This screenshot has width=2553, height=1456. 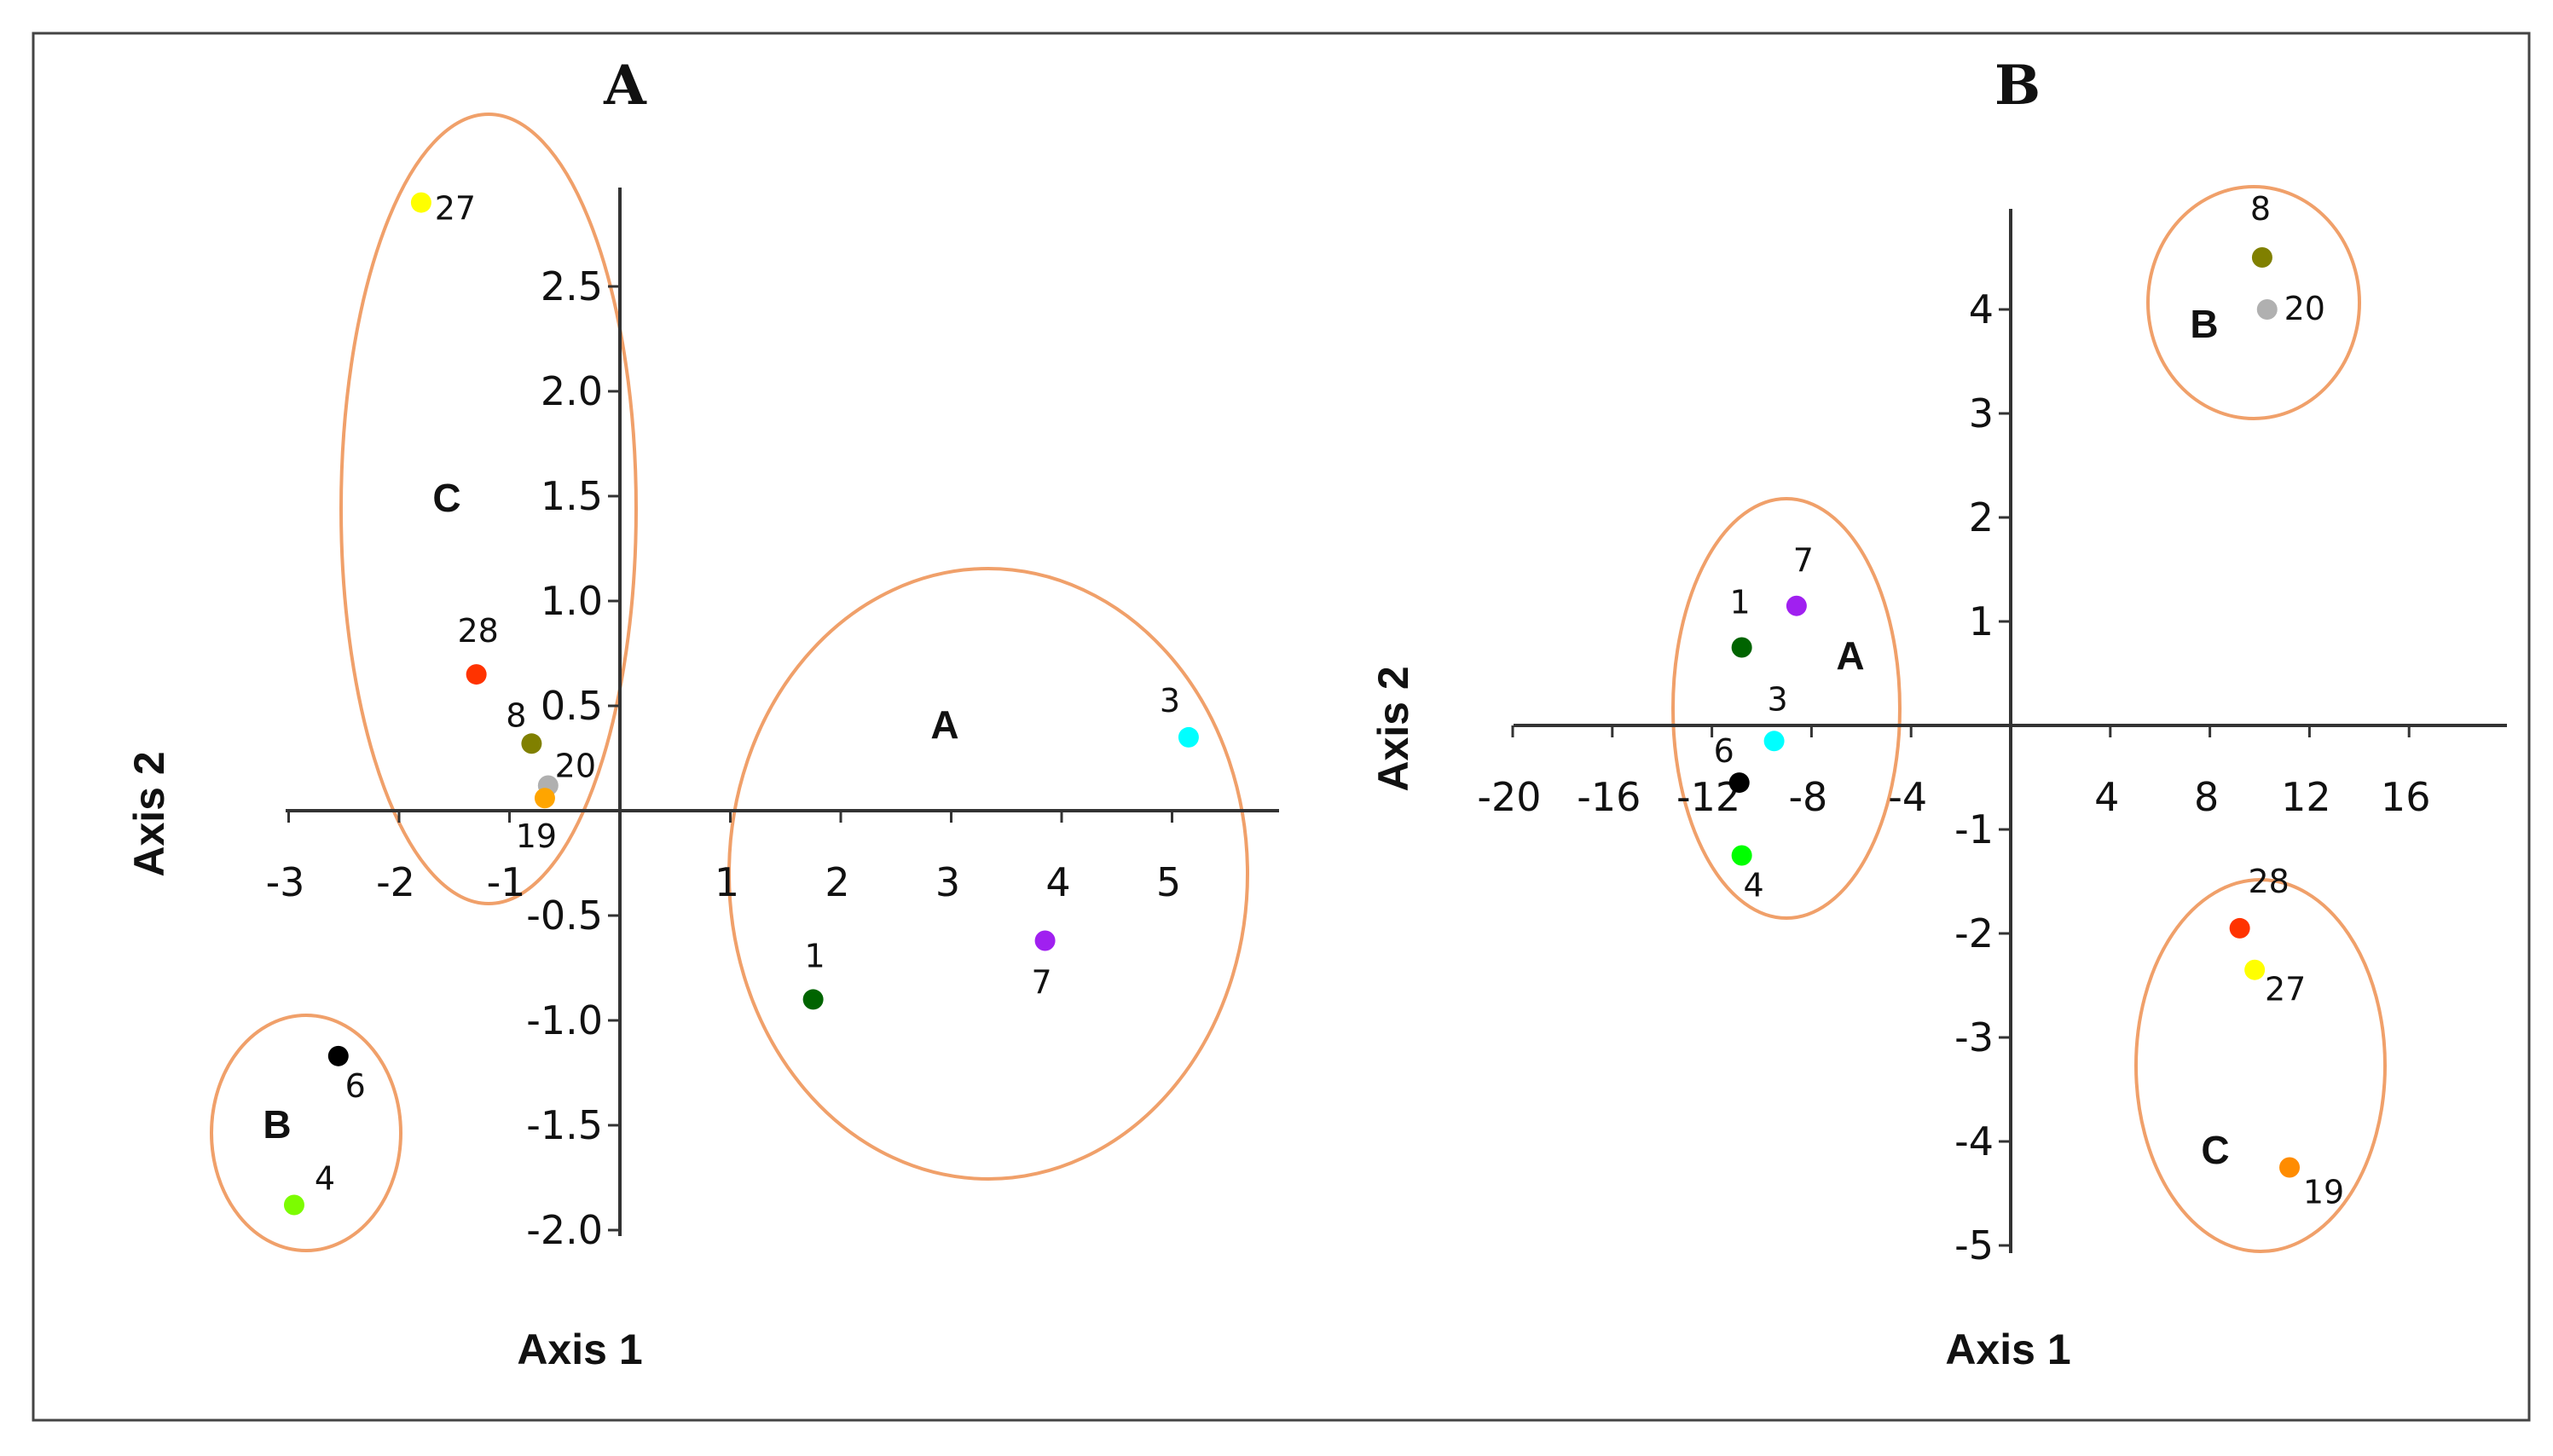 I want to click on x-tick-label: 12, so click(x=2306, y=797).